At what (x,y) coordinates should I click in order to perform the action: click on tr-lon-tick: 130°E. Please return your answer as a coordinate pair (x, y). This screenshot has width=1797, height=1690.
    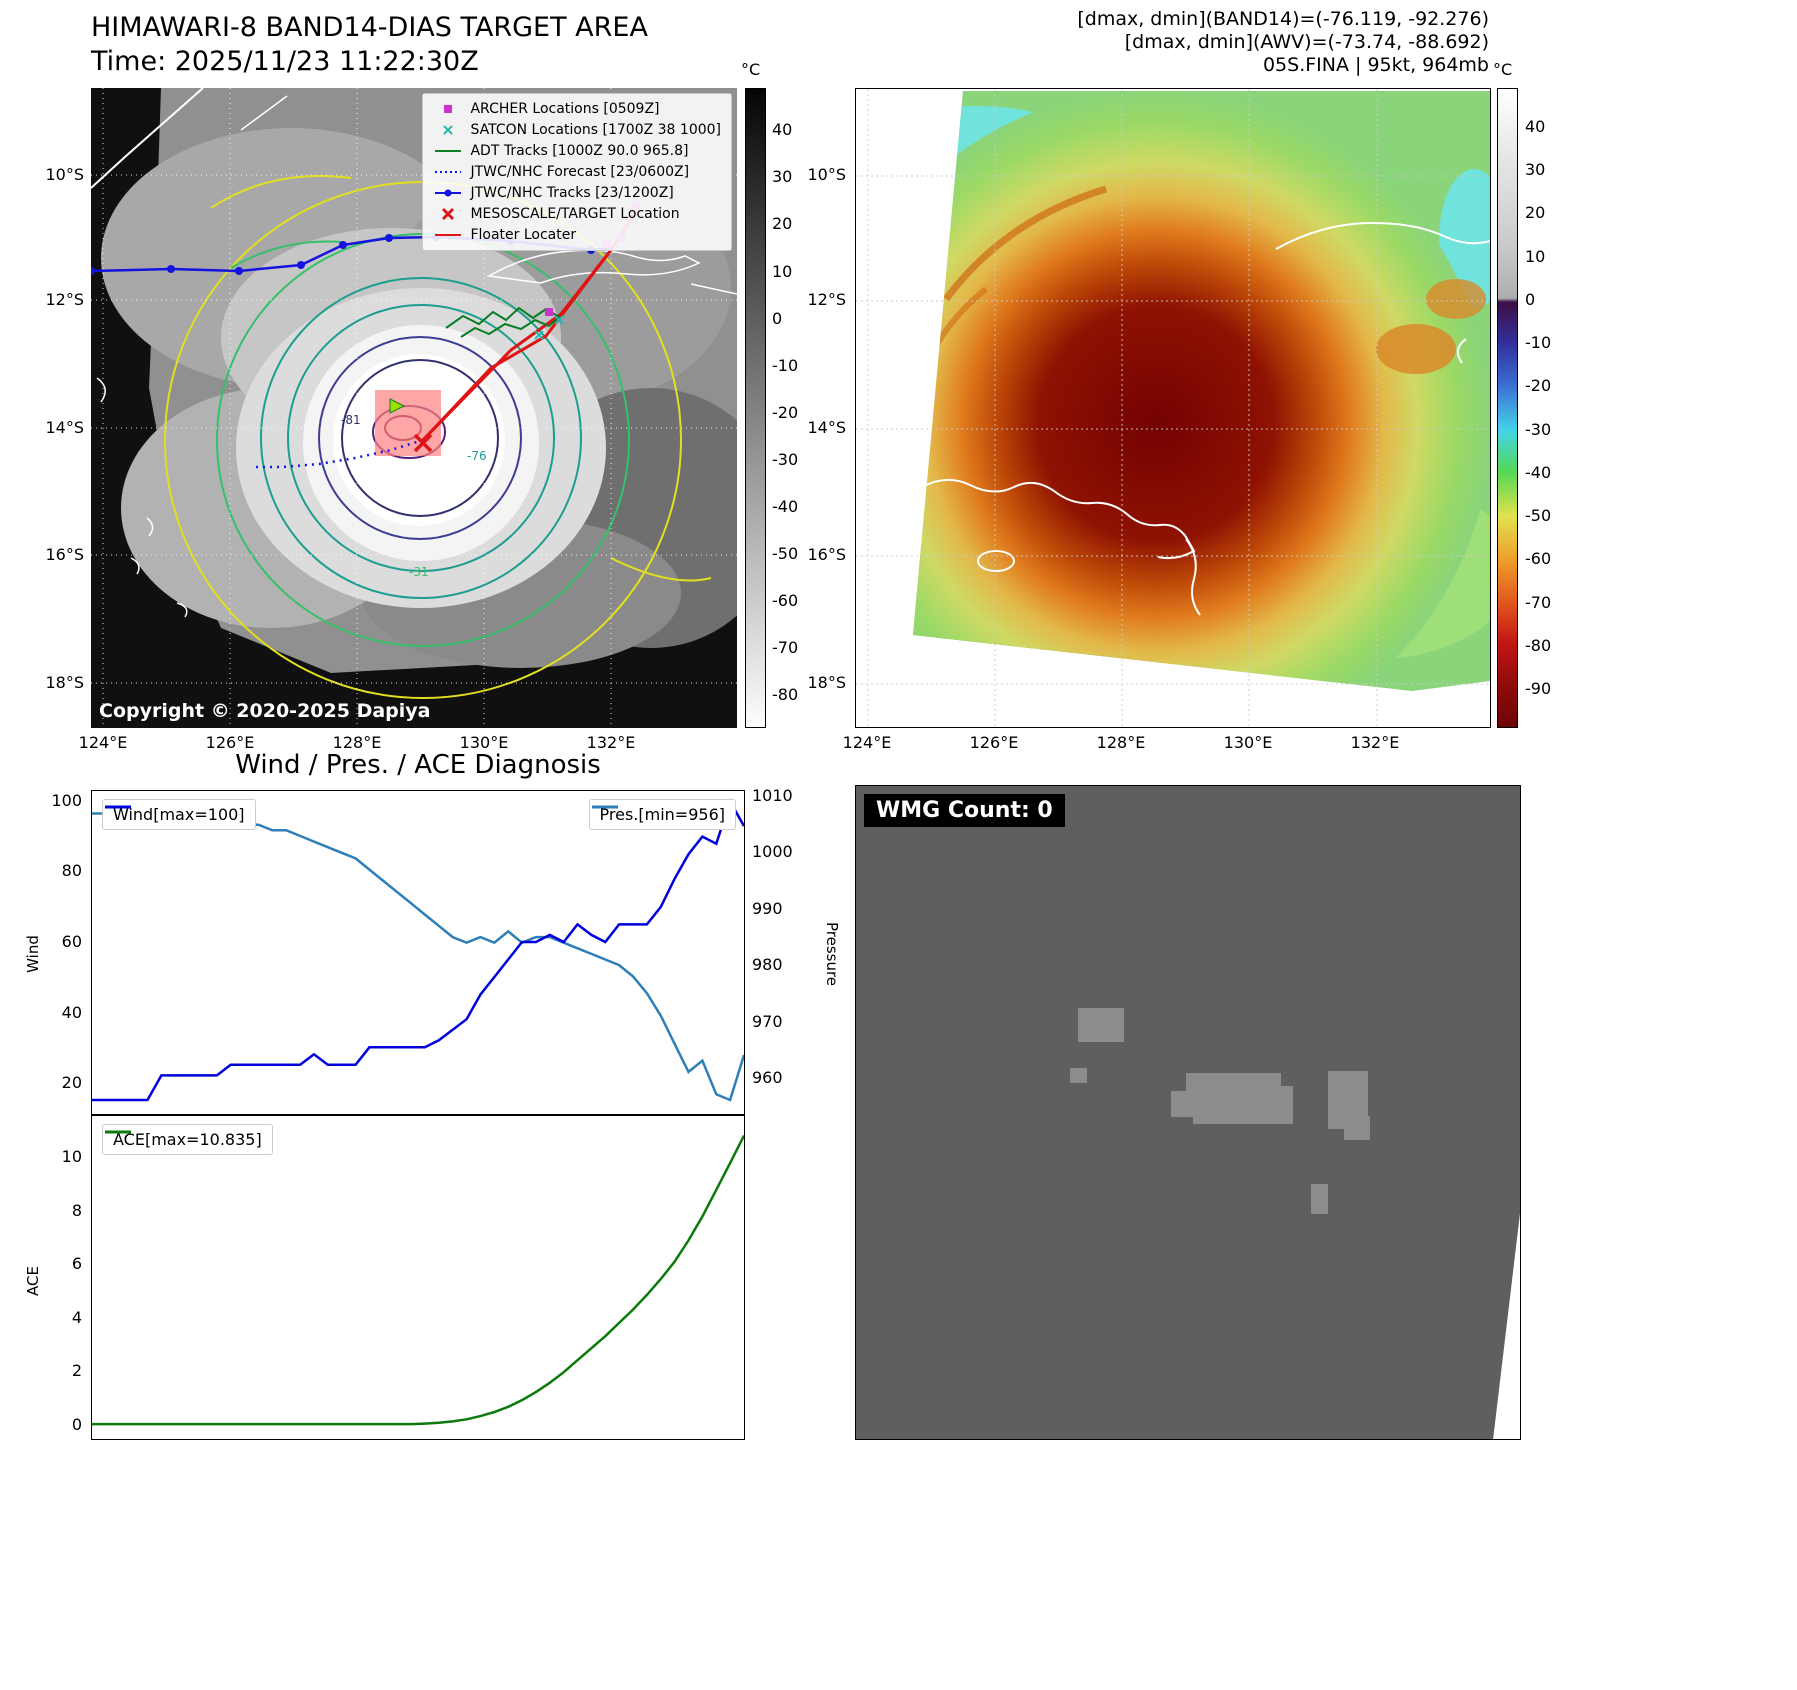
    Looking at the image, I should click on (1248, 742).